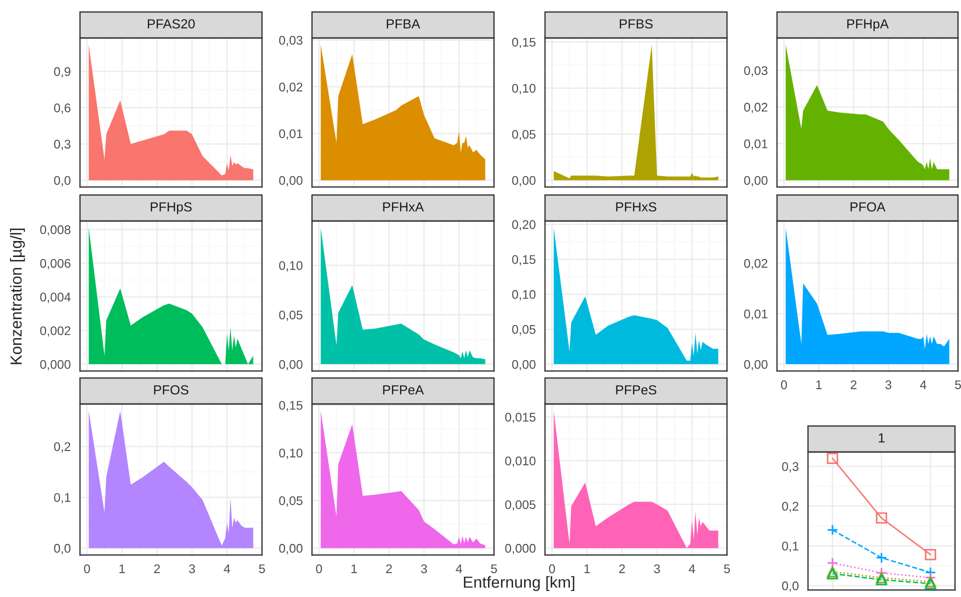 Image resolution: width=961 pixels, height=597 pixels. Describe the element at coordinates (636, 24) in the screenshot. I see `chart-title: PFBS` at that location.